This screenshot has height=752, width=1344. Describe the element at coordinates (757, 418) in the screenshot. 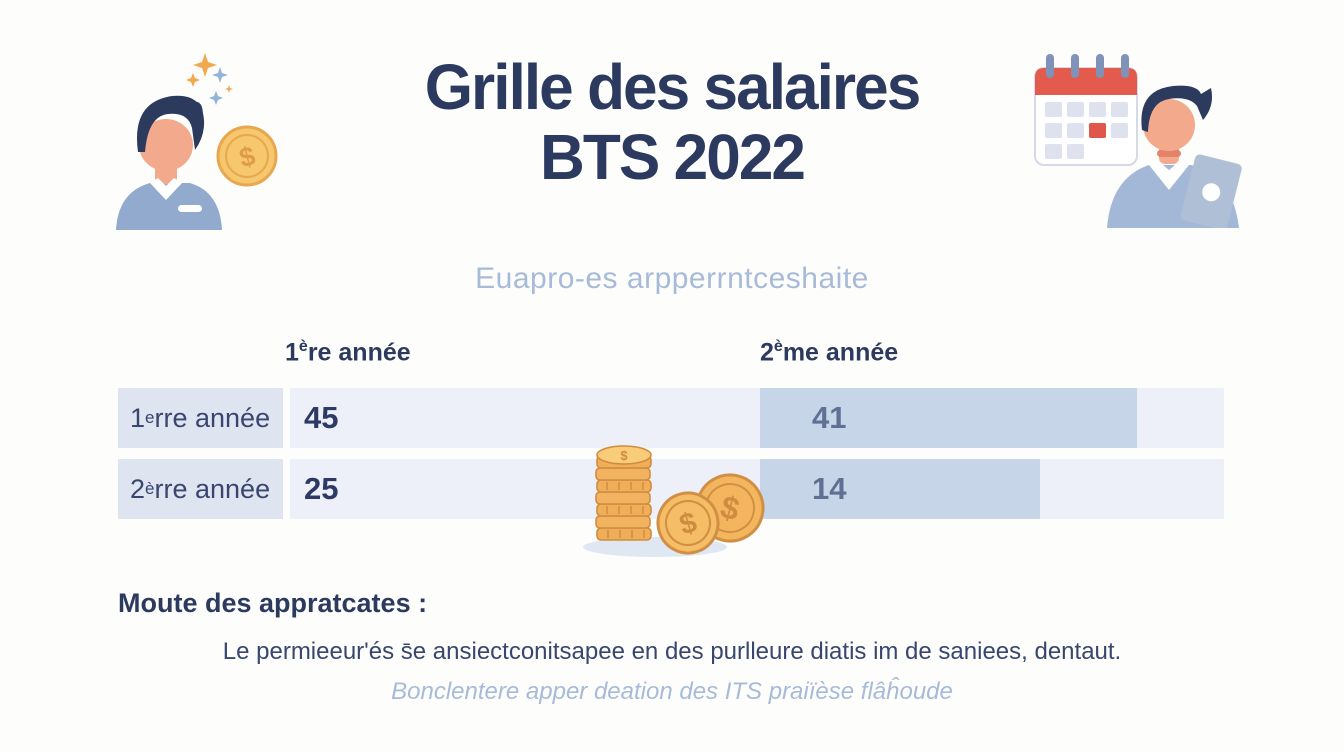

I see `bar-track: 45 41` at that location.